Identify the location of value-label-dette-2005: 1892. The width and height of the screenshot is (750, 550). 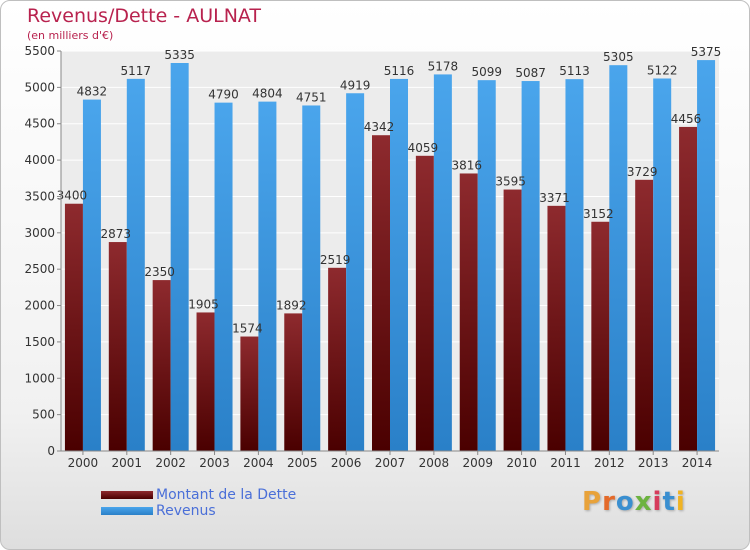
(291, 305).